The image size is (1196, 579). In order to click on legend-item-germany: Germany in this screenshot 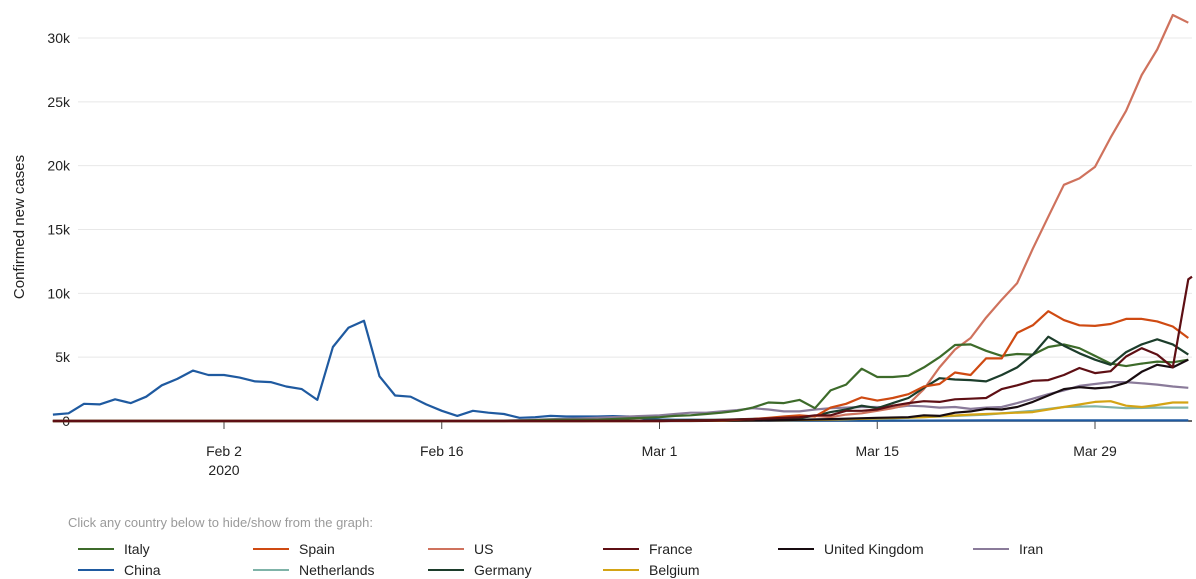, I will do `click(480, 570)`.